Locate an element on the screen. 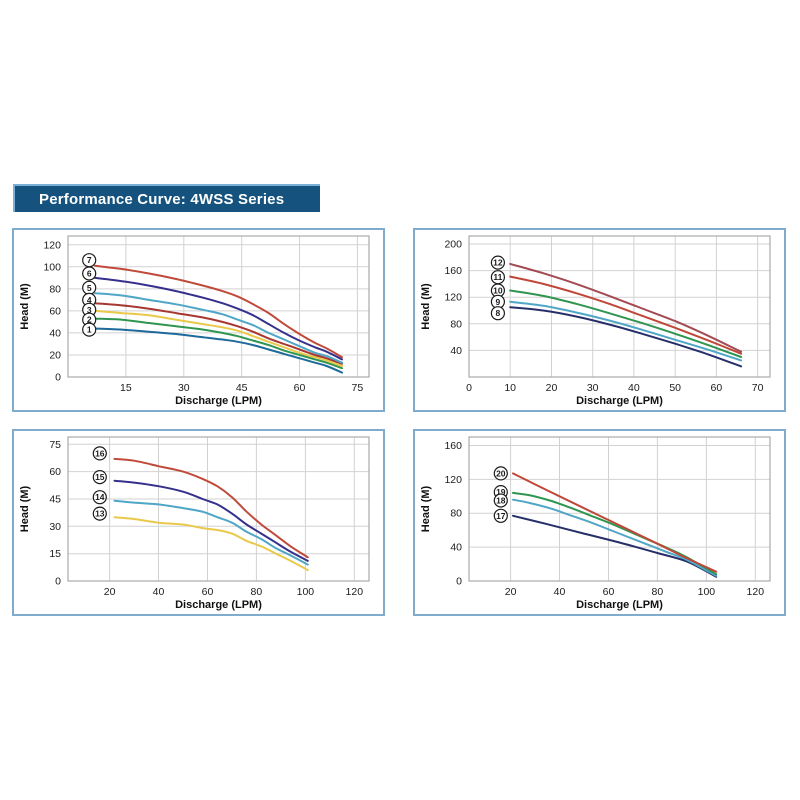 The image size is (800, 800). x-tick-labels: 0 10 20 30 40 50 60 70 is located at coordinates (615, 388).